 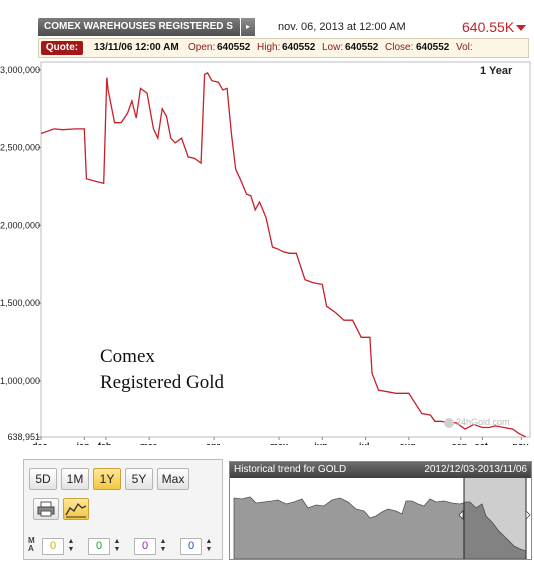 I want to click on printer-icon, so click(x=46, y=509).